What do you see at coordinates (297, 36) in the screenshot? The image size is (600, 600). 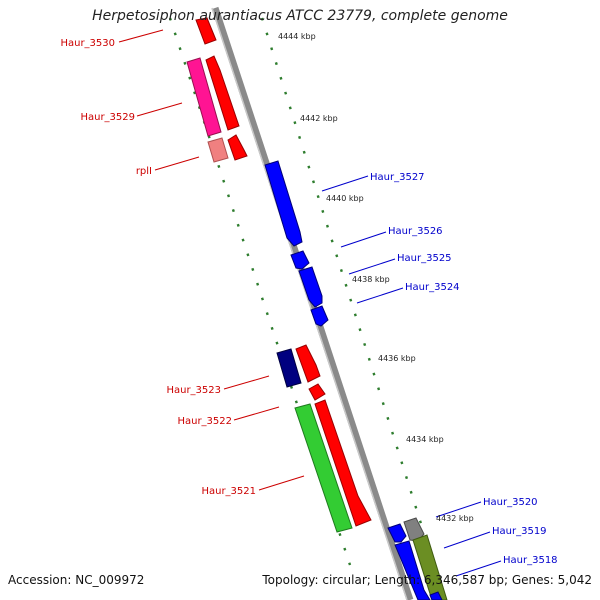 I see `tick-label-4444: 4444 kbp` at bounding box center [297, 36].